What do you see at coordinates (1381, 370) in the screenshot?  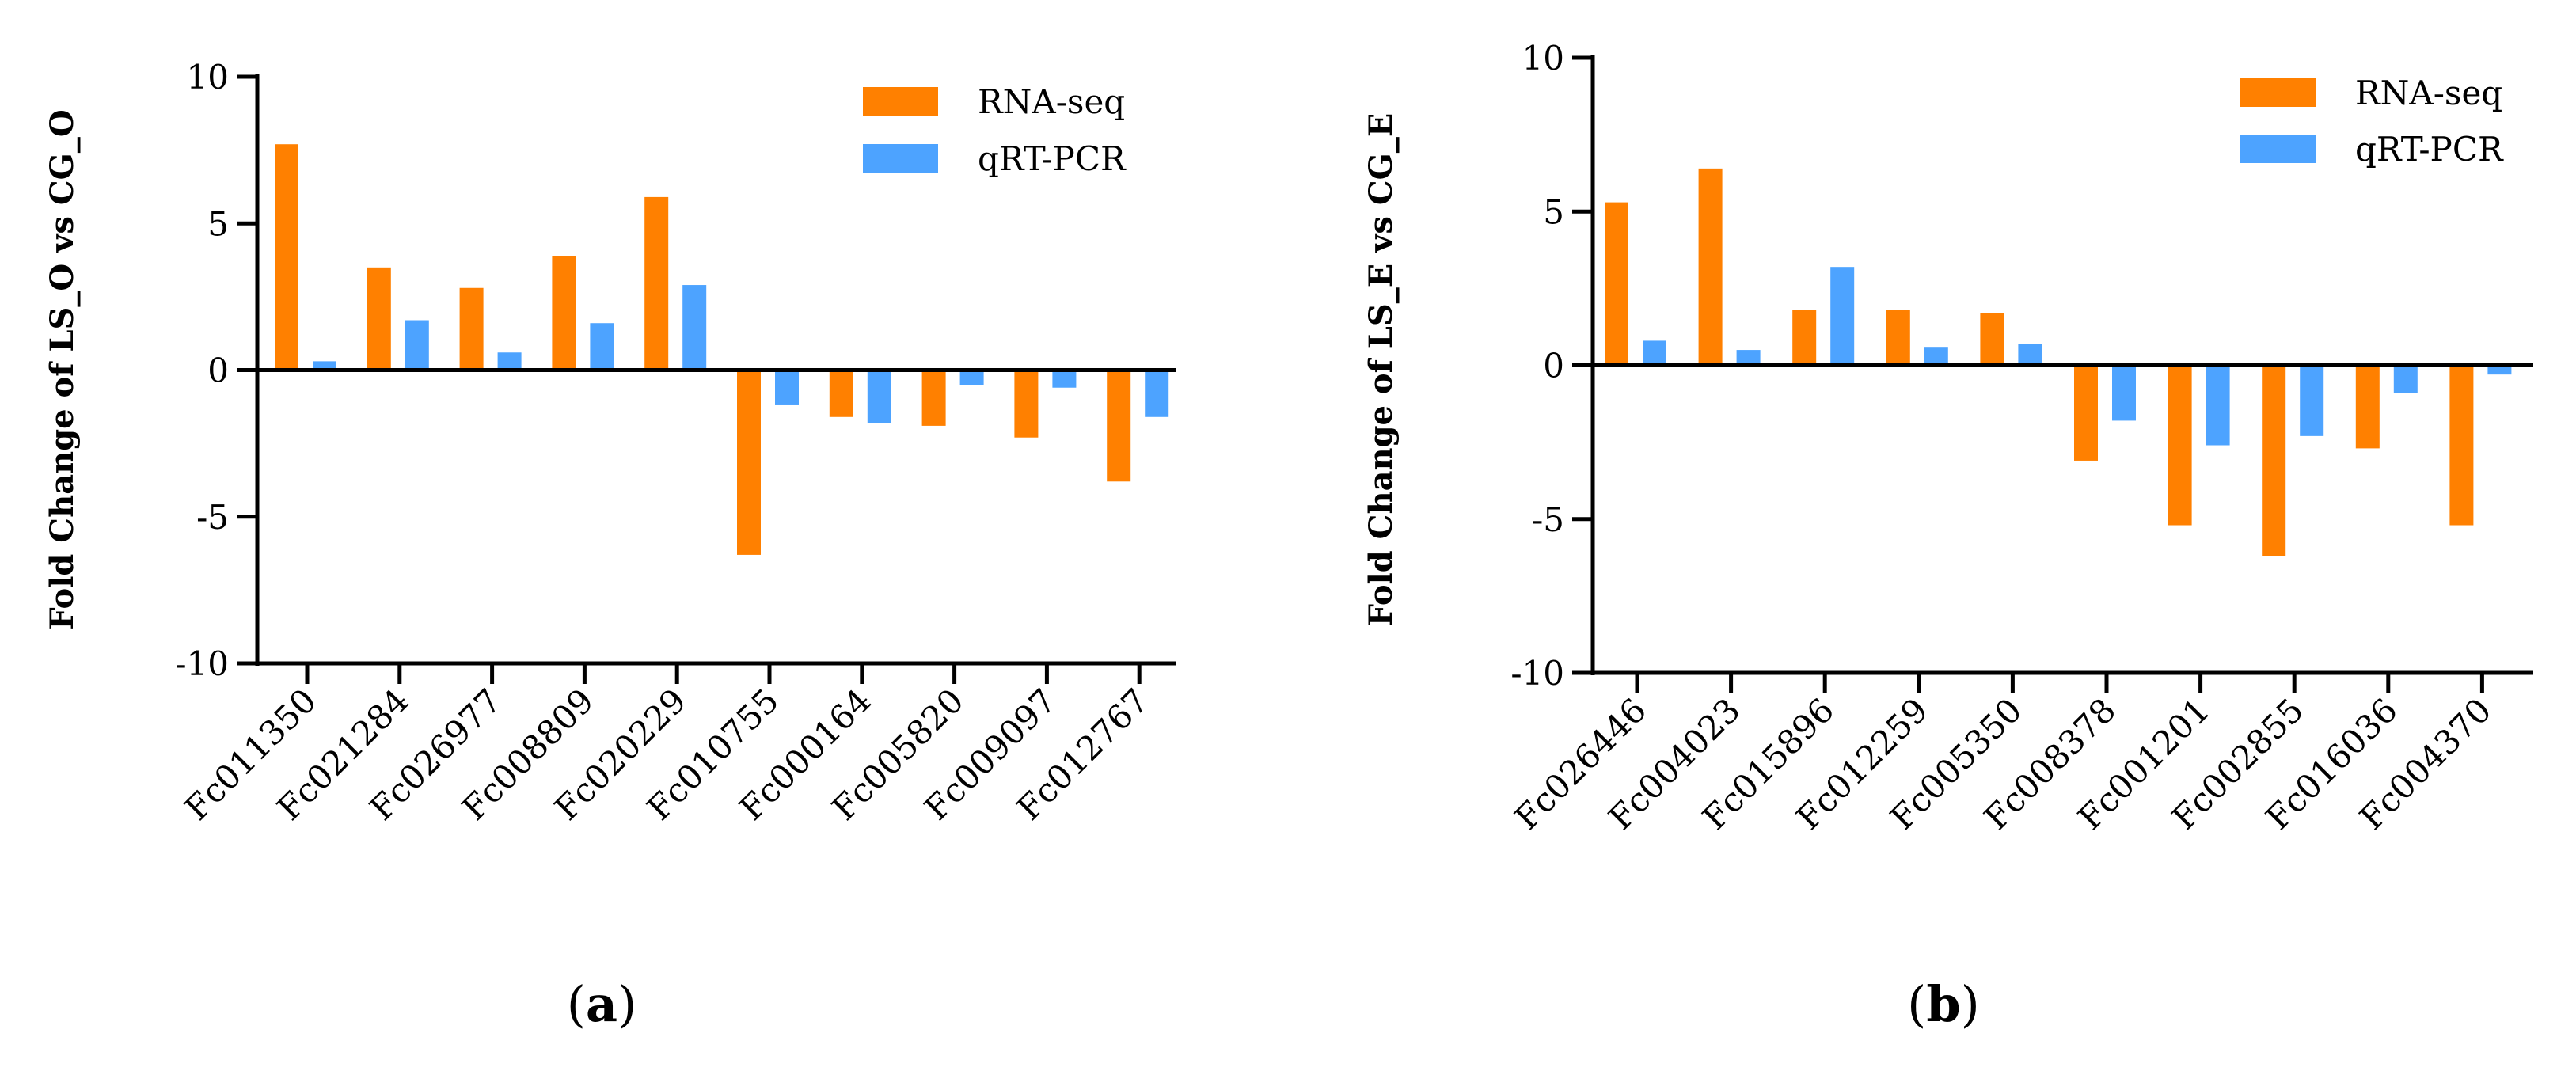 I see `y-axis-title: Fold Change of LS_E vs CG_E` at bounding box center [1381, 370].